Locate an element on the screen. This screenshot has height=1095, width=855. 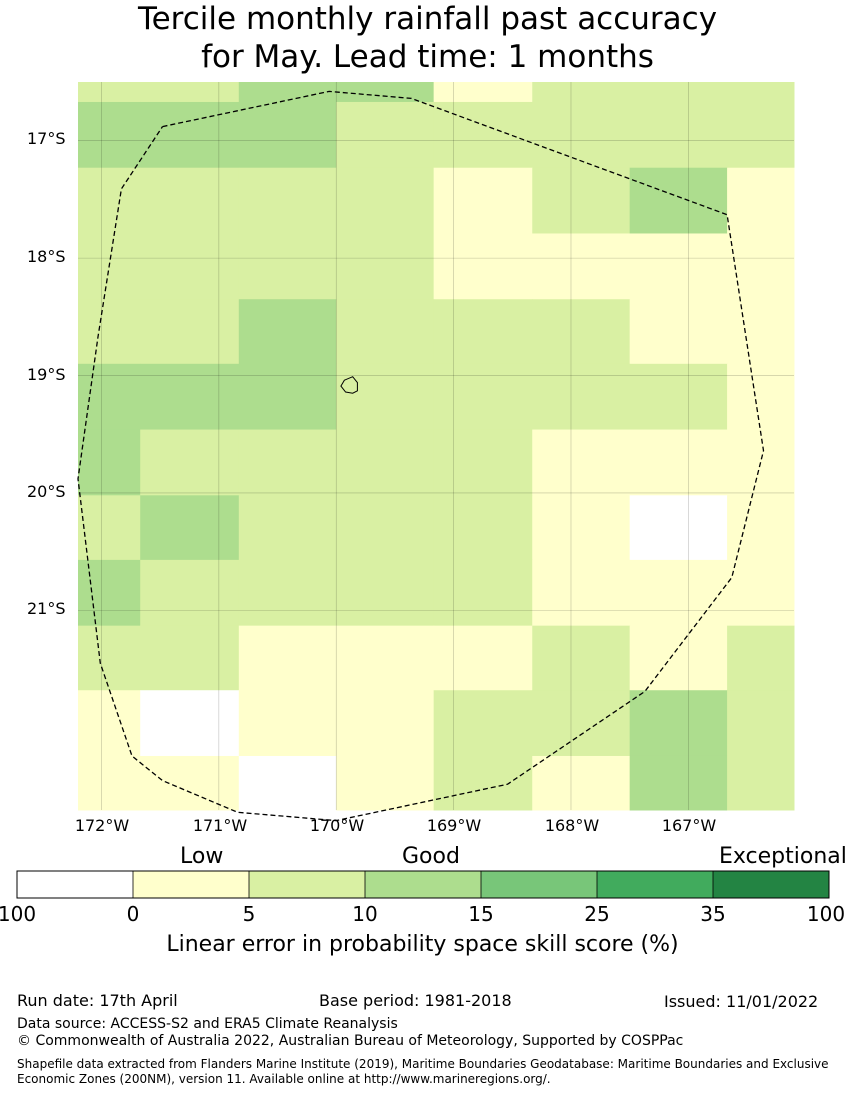
legend-tick: 35 is located at coordinates (713, 914).